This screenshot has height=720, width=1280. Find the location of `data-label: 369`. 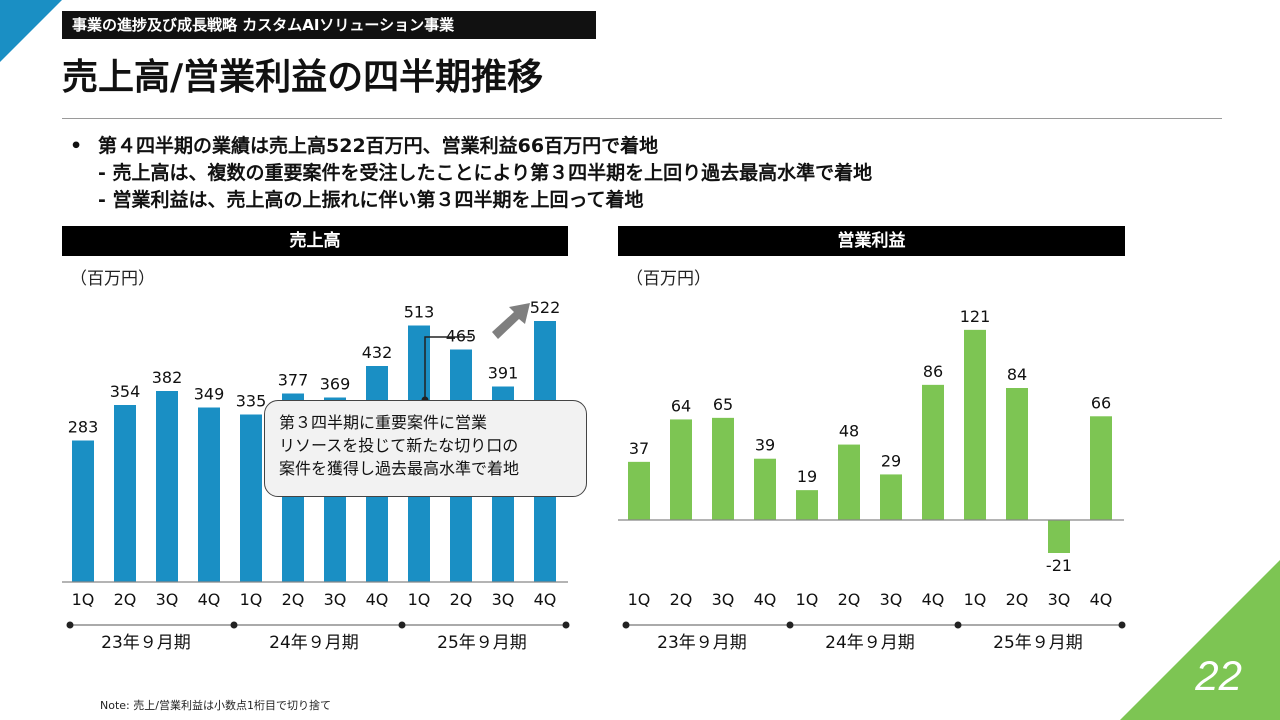

data-label: 369 is located at coordinates (335, 384).